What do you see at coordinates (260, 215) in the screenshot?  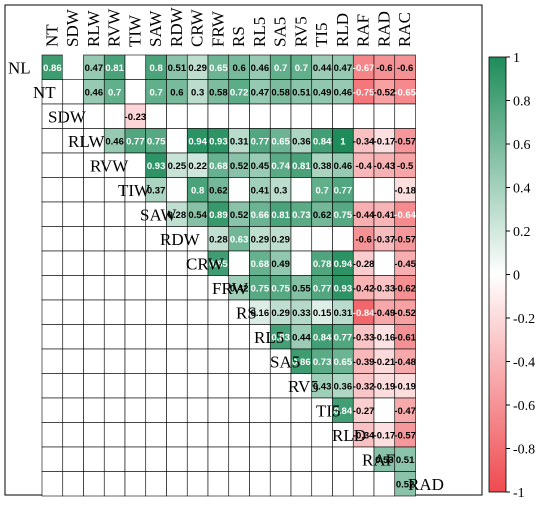 I see `cell-value-label: 0.66` at bounding box center [260, 215].